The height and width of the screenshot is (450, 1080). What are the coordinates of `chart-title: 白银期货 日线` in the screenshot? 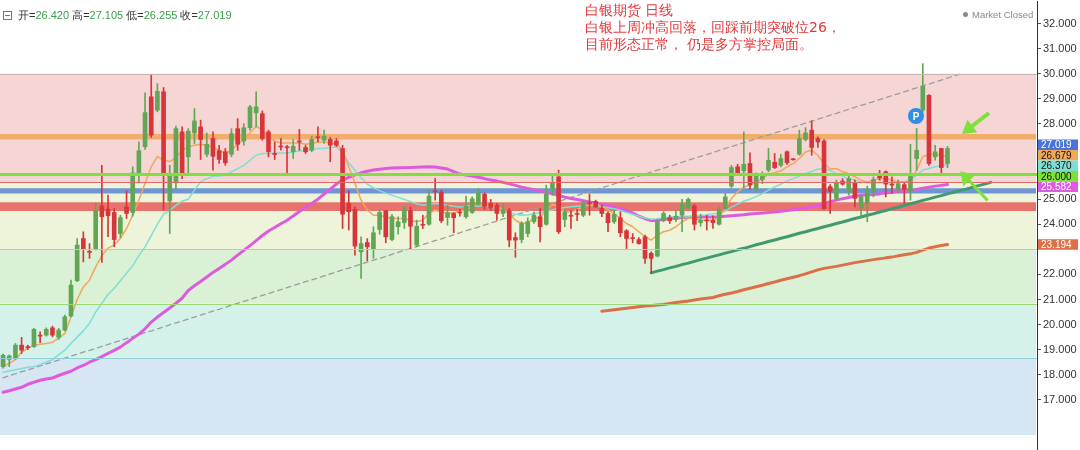 It's located at (629, 10).